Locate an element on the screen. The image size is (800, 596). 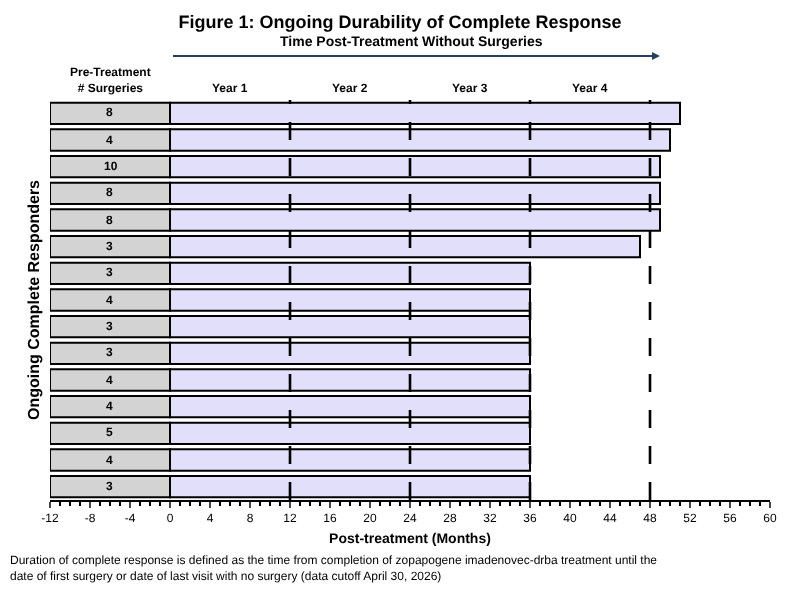
chart-title: Figure 1: Ongoing Durability of Complete Response is located at coordinates (400, 21).